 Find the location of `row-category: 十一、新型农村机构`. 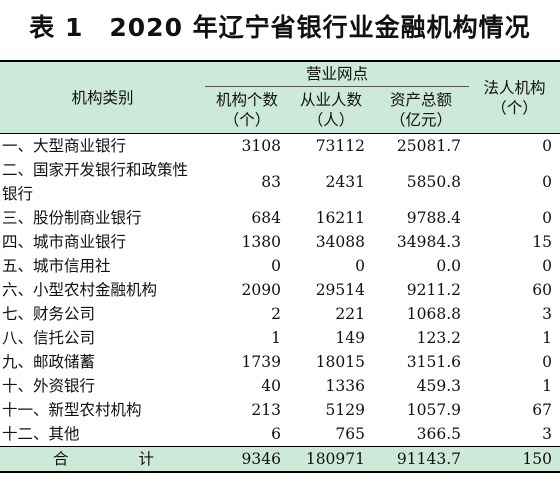

row-category: 十一、新型农村机构 is located at coordinates (72, 410).